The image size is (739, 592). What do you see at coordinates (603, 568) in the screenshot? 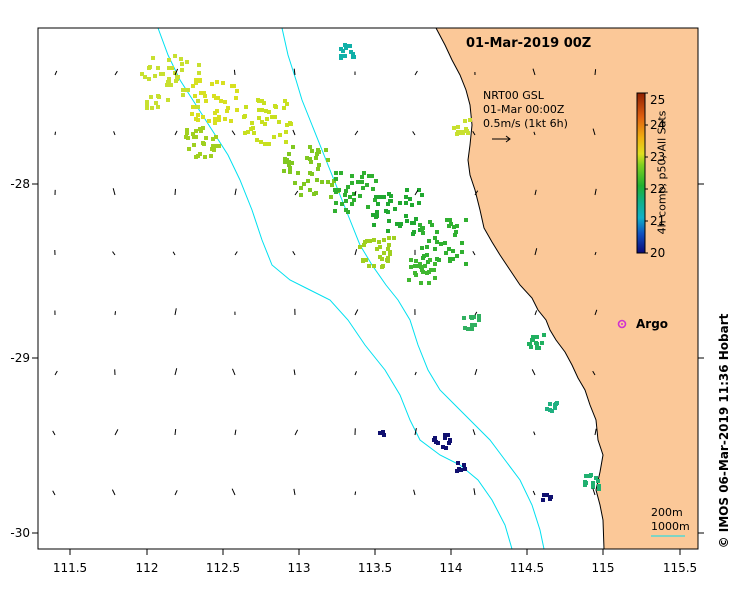
I see `x-tick-label: 115` at bounding box center [603, 568].